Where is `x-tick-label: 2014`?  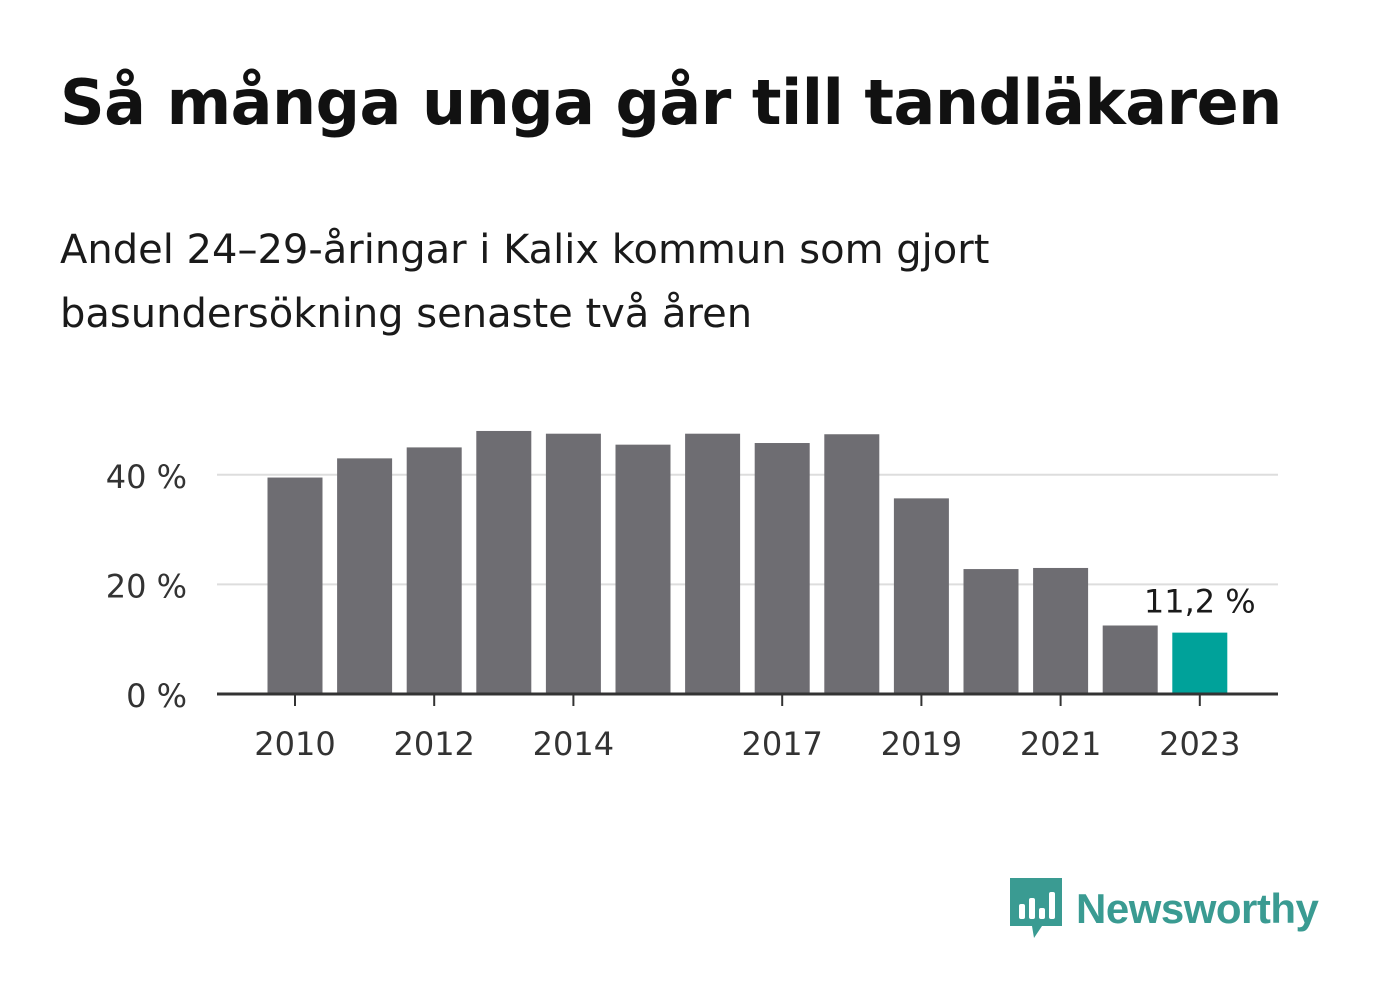
x-tick-label: 2014 is located at coordinates (573, 744).